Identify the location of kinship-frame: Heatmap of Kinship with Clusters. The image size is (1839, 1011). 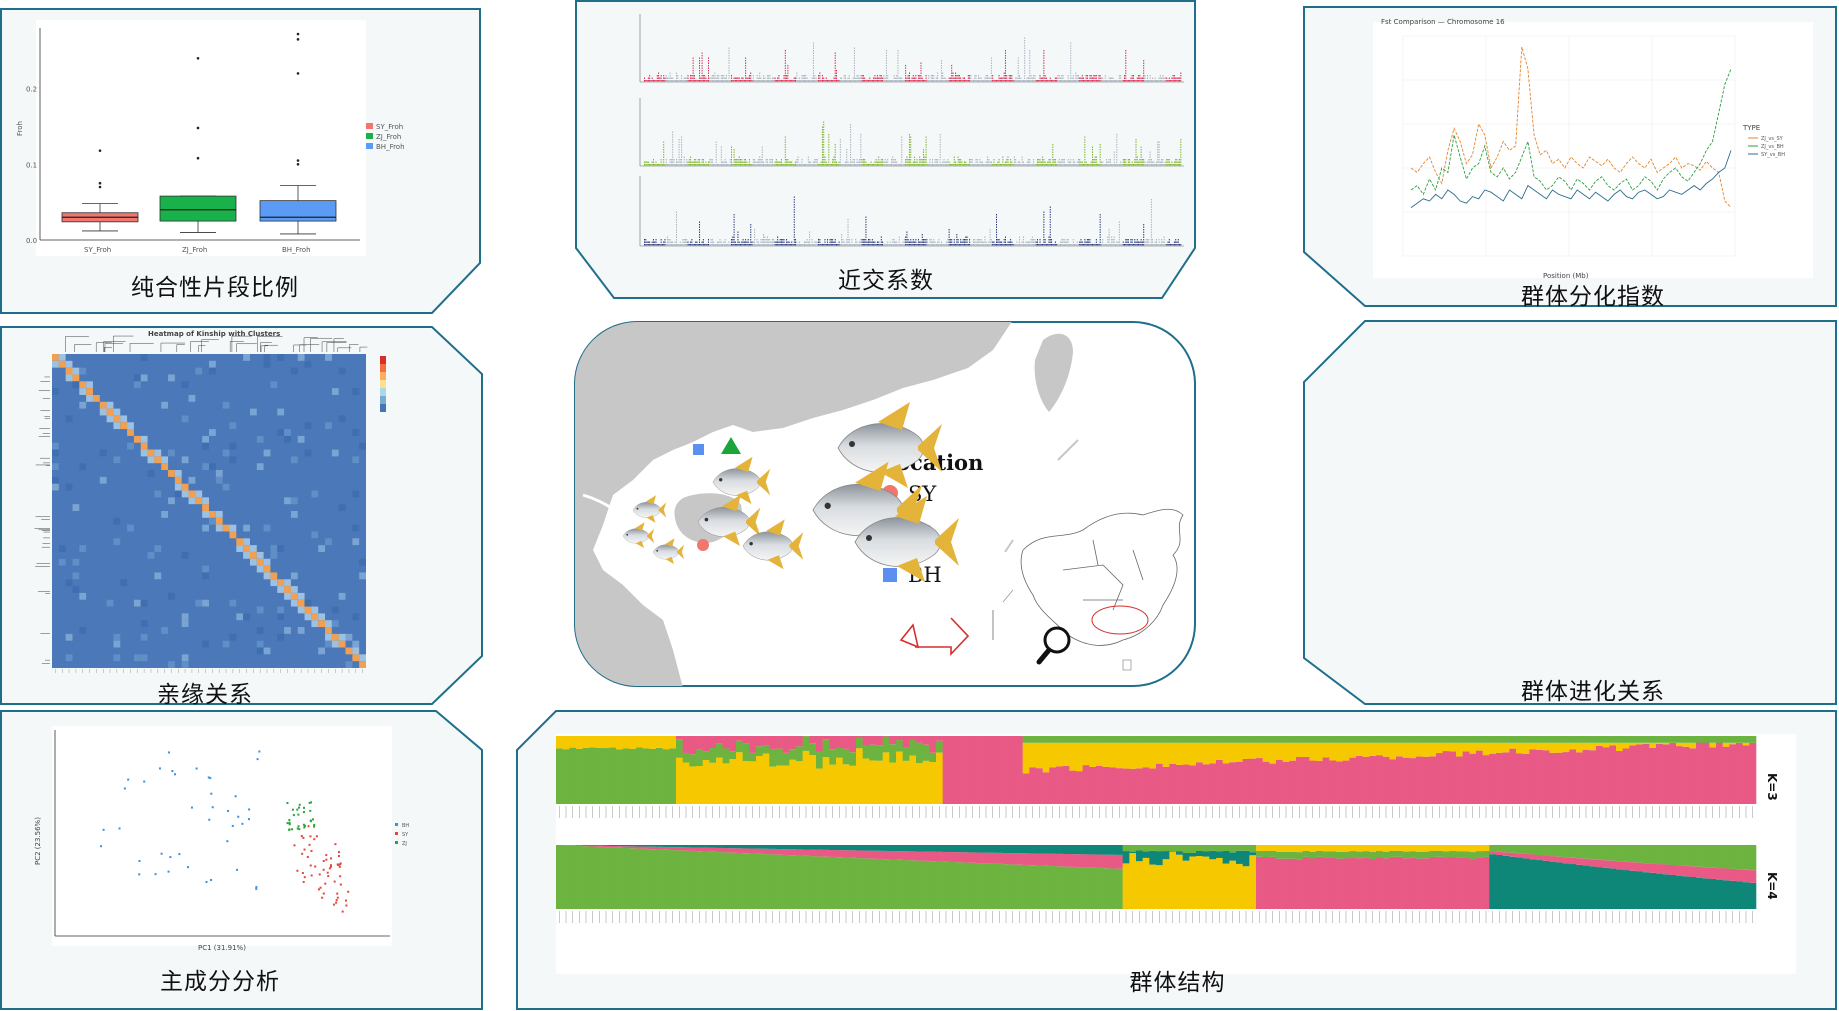
(241, 515).